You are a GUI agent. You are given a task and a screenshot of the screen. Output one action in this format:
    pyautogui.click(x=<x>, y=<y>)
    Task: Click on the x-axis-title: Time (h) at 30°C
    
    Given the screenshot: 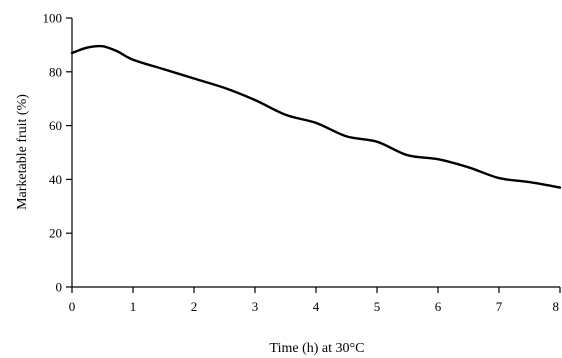 What is the action you would take?
    pyautogui.click(x=317, y=348)
    